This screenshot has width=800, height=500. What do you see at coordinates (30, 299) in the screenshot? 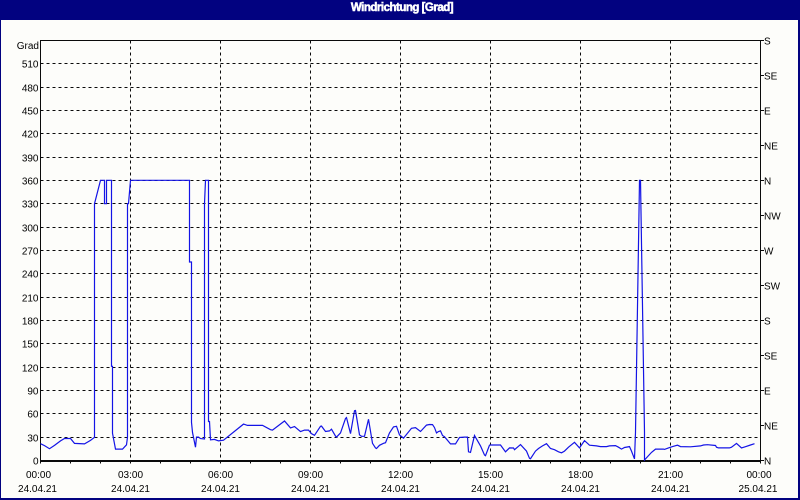
I see `svg-text: 210` at bounding box center [30, 299].